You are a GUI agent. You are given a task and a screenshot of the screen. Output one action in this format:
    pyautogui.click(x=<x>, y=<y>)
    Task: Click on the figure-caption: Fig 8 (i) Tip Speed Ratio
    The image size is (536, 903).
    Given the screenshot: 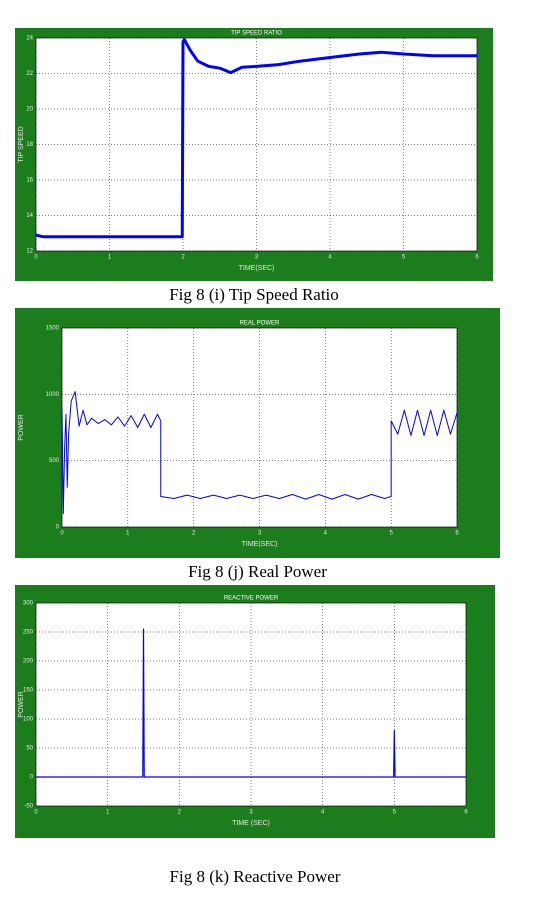 What is the action you would take?
    pyautogui.click(x=254, y=294)
    